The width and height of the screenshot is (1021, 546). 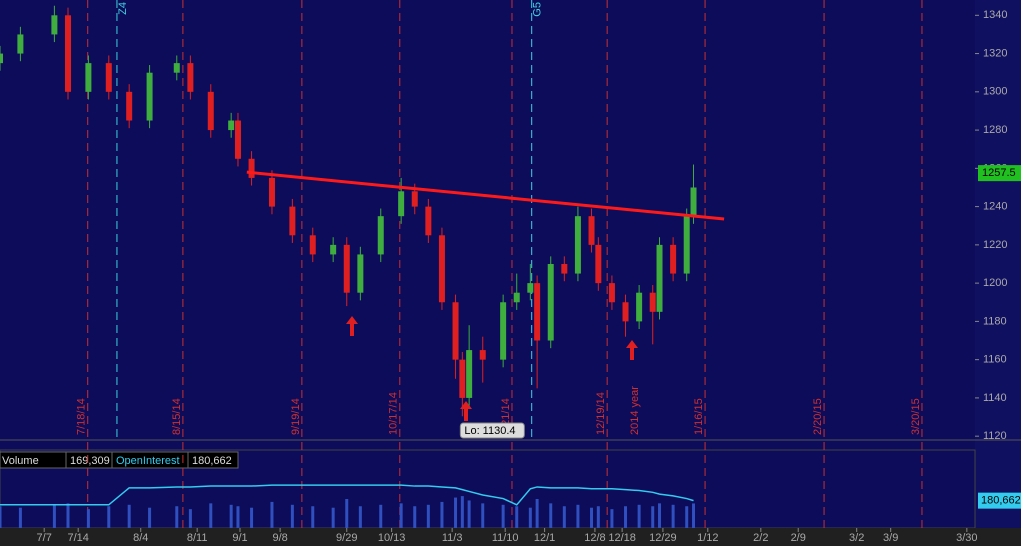 What do you see at coordinates (44, 538) in the screenshot?
I see `x-tick-label: 7/7` at bounding box center [44, 538].